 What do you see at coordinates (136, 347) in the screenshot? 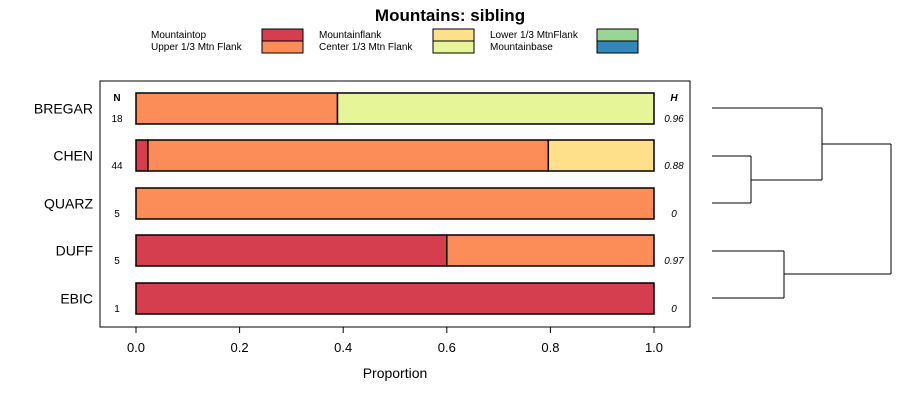
I see `x-tick-label: 0.0` at bounding box center [136, 347].